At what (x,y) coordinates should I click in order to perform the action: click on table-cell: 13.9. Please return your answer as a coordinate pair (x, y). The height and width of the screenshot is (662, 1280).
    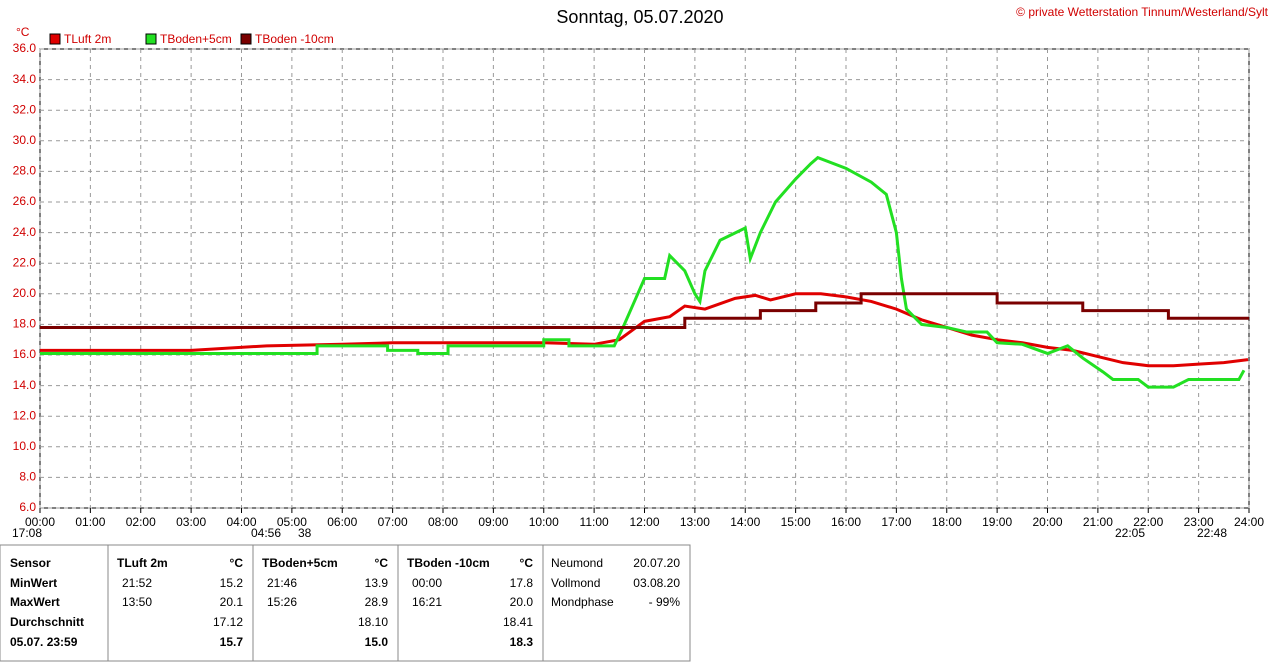
    Looking at the image, I should click on (377, 583).